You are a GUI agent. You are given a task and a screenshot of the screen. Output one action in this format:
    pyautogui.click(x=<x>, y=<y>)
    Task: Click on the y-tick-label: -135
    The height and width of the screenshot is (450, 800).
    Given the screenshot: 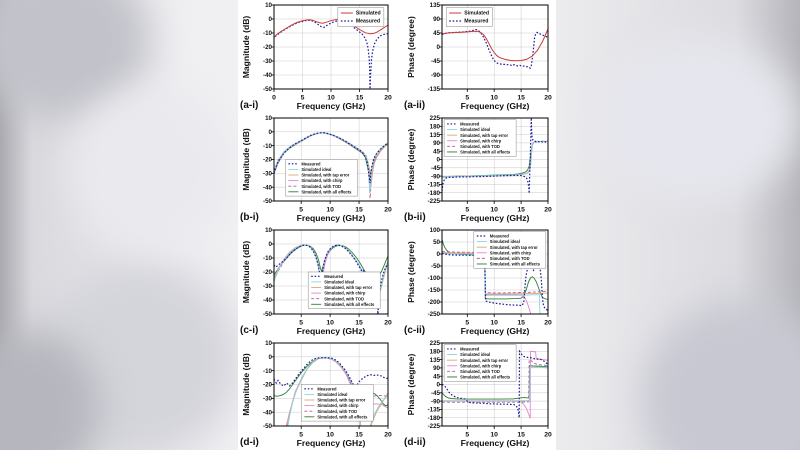 What is the action you would take?
    pyautogui.click(x=434, y=410)
    